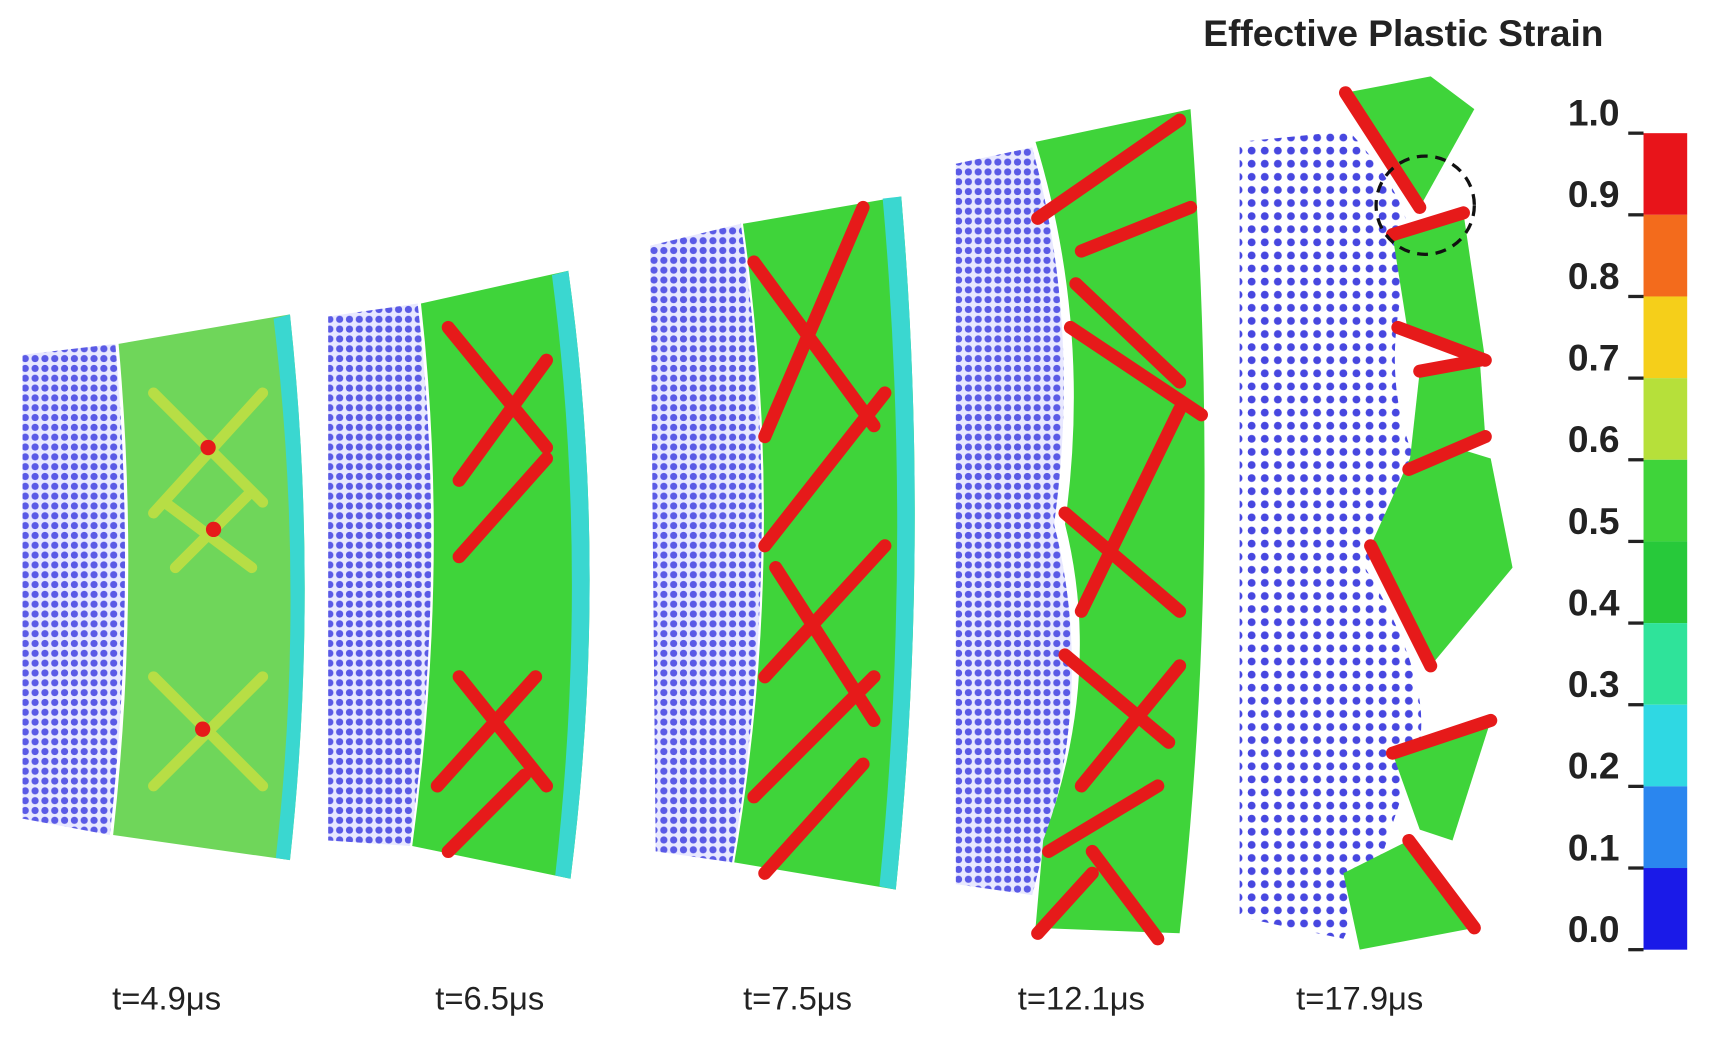 This screenshot has width=1713, height=1037. I want to click on colorbar-tick-label: 0.7, so click(1594, 357).